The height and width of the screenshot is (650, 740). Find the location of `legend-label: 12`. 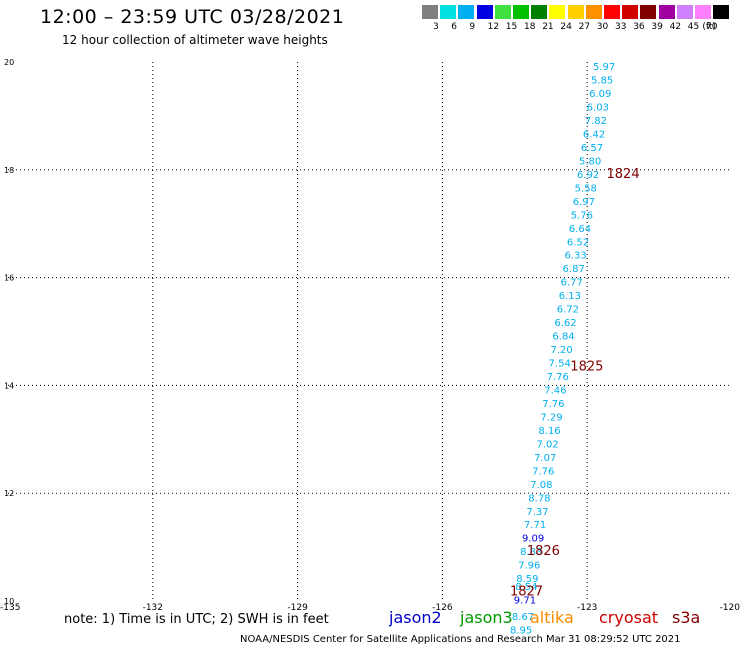

legend-label: 12 is located at coordinates (493, 27).